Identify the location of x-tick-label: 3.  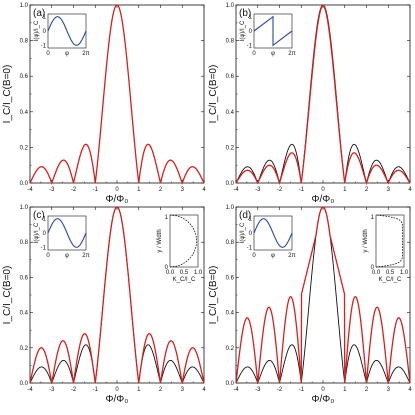
(389, 190).